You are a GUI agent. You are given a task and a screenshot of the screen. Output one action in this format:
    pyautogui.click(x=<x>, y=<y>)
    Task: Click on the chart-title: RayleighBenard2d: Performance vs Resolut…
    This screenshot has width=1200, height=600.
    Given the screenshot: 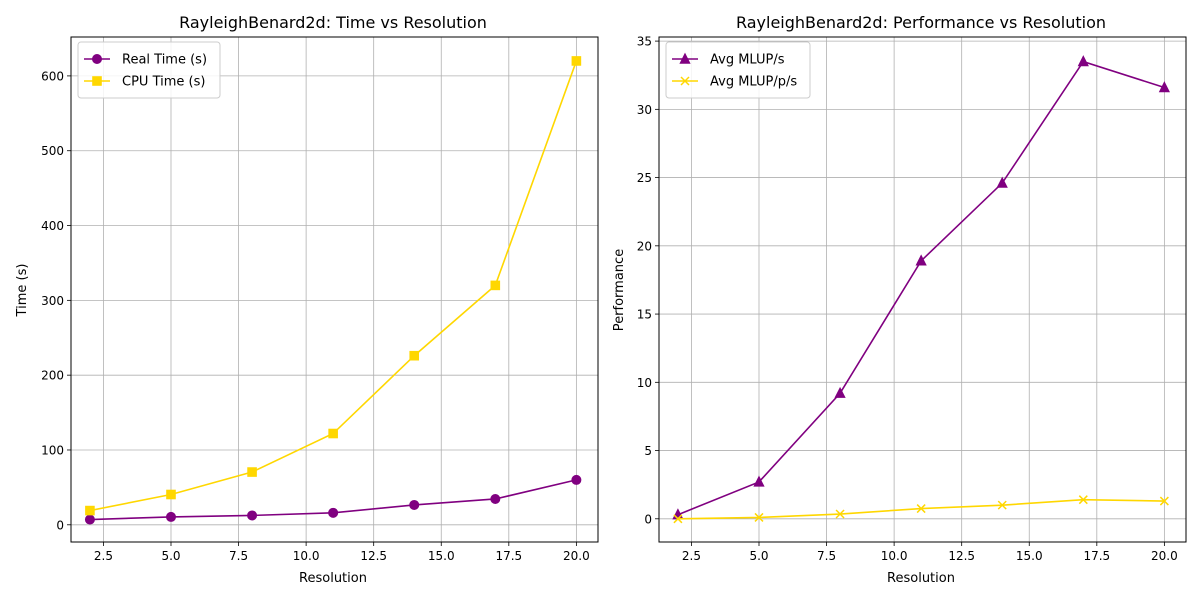 What is the action you would take?
    pyautogui.click(x=921, y=22)
    